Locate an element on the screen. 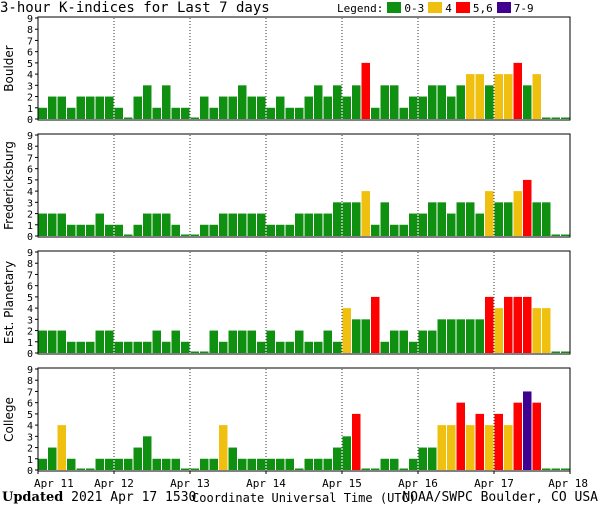  panel-label: Boulder is located at coordinates (9, 68).